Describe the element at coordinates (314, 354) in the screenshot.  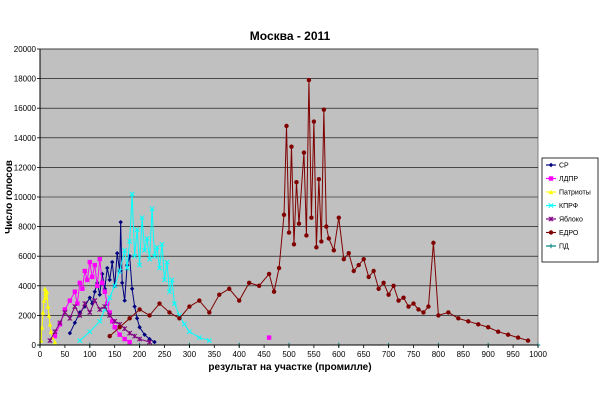
I see `x-tick-label: 550` at that location.